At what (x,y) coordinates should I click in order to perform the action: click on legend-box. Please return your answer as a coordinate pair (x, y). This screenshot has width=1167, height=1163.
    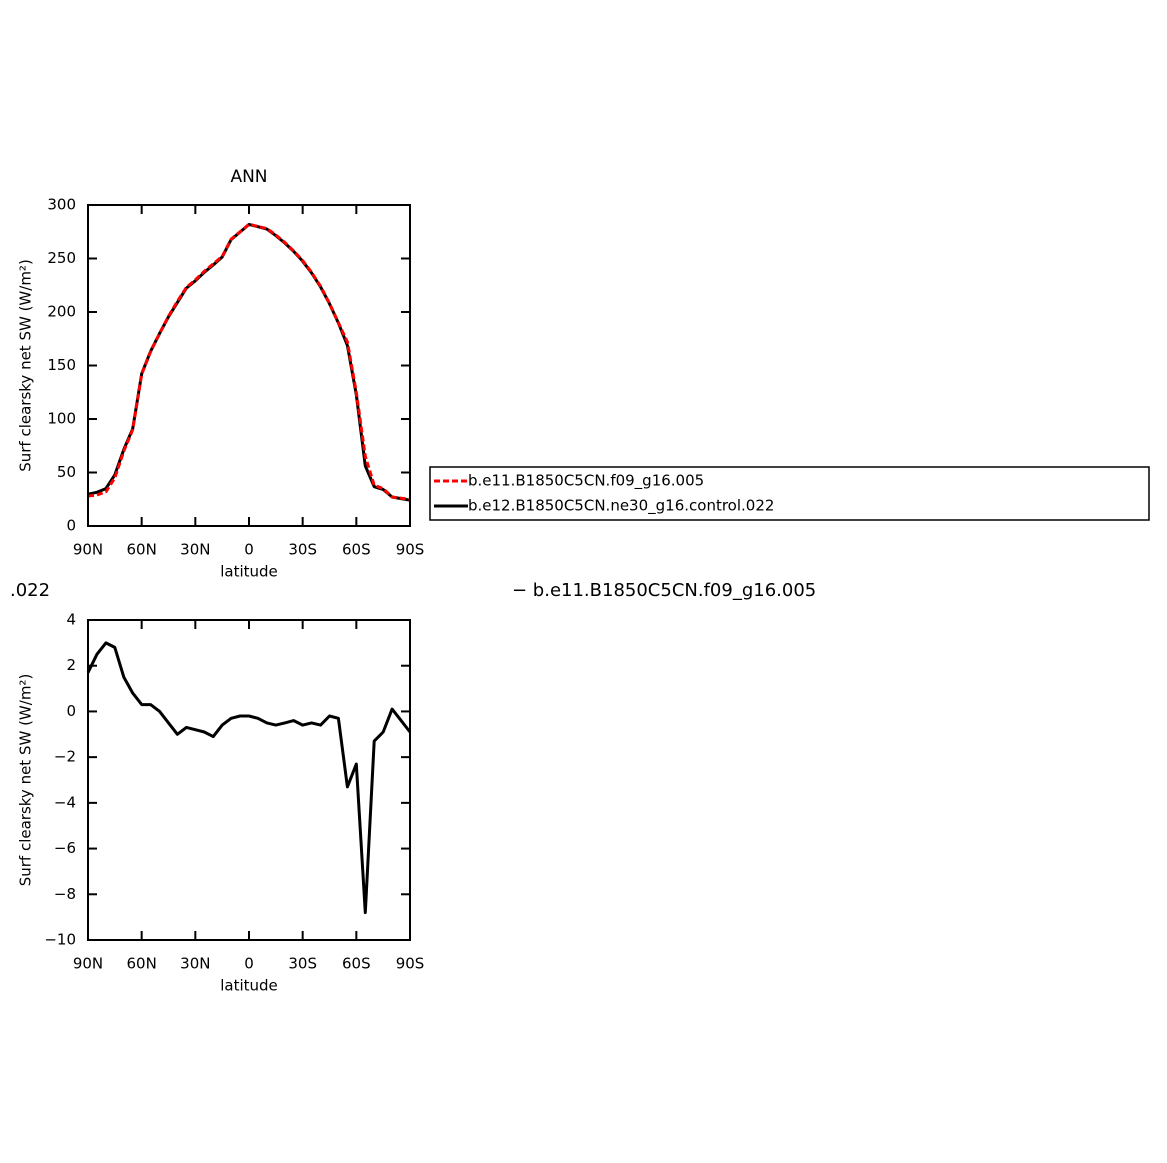
    Looking at the image, I should click on (789, 493).